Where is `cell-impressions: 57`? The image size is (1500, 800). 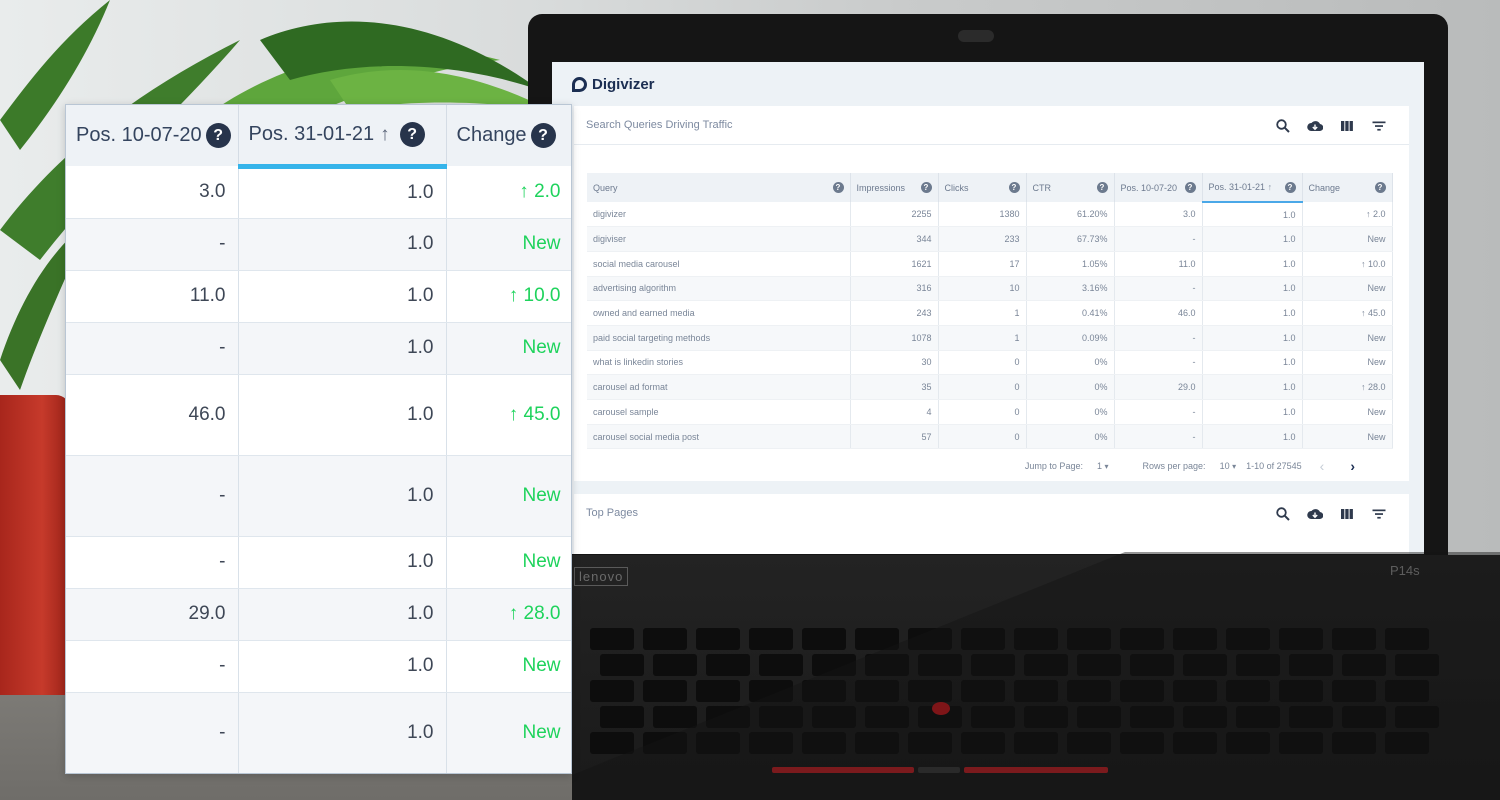 cell-impressions: 57 is located at coordinates (894, 437).